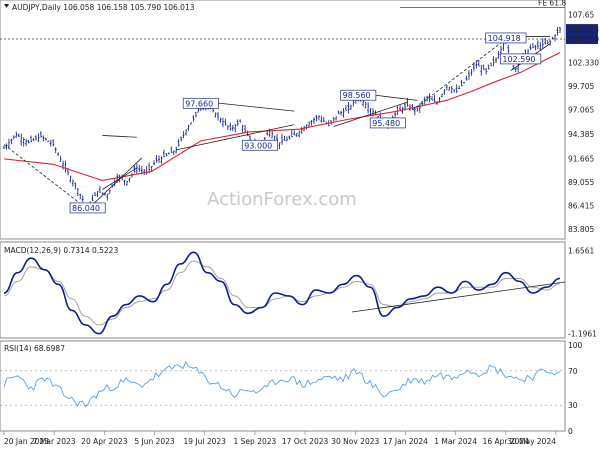 The image size is (600, 450). What do you see at coordinates (104, 441) in the screenshot?
I see `x-tick-label: 20 Apr 2023` at bounding box center [104, 441].